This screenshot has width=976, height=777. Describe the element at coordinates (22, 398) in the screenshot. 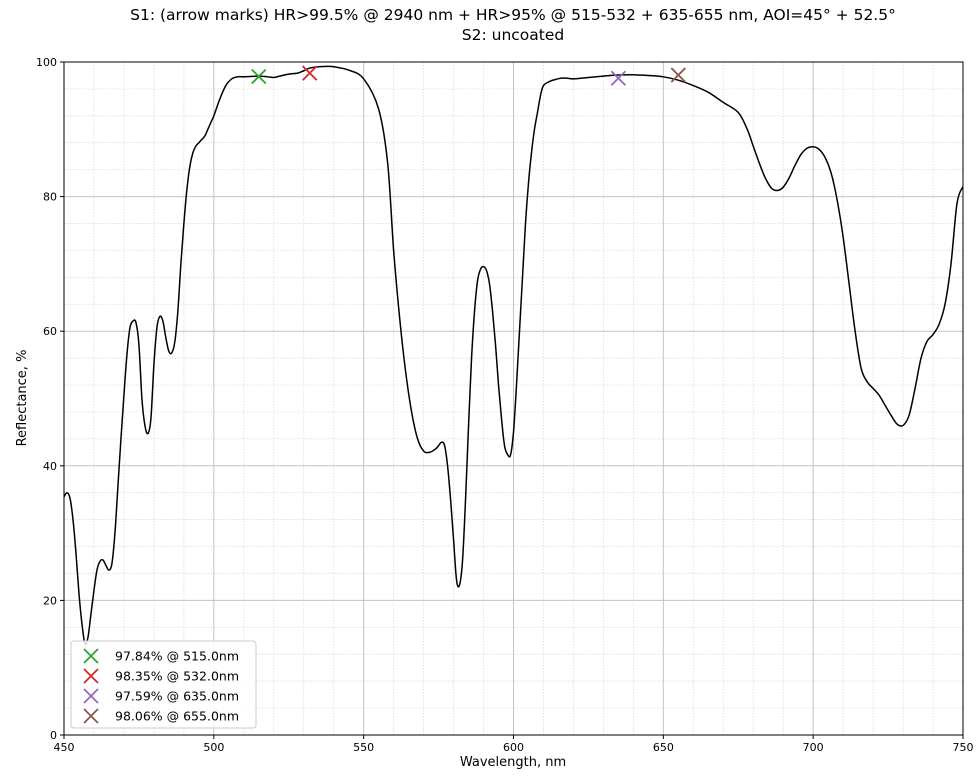

I see `y-axis-label: Reflectance, %` at that location.